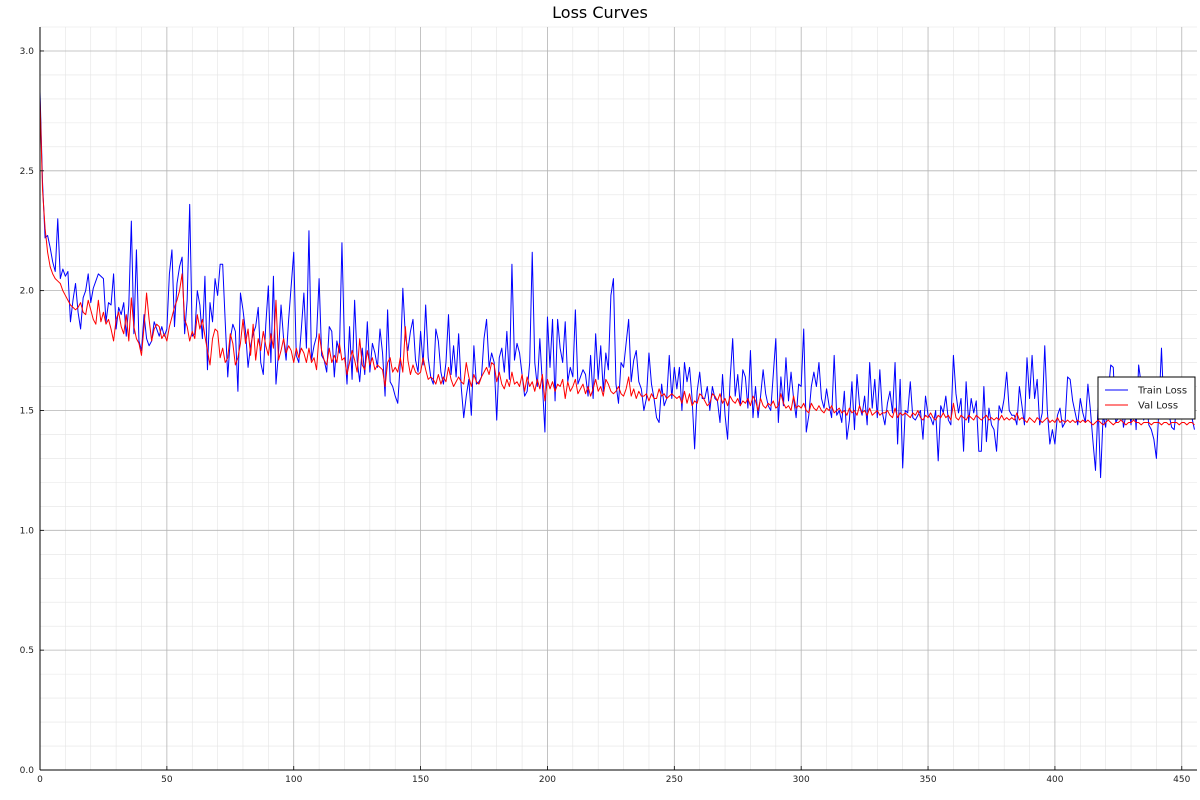  I want to click on legend: Train Loss Val Loss, so click(1146, 398).